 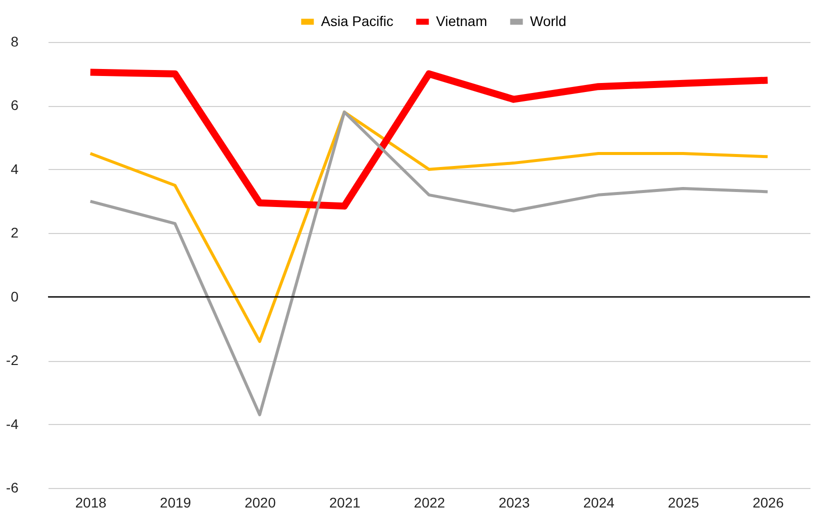 What do you see at coordinates (430, 502) in the screenshot?
I see `x-tick-label: 2022` at bounding box center [430, 502].